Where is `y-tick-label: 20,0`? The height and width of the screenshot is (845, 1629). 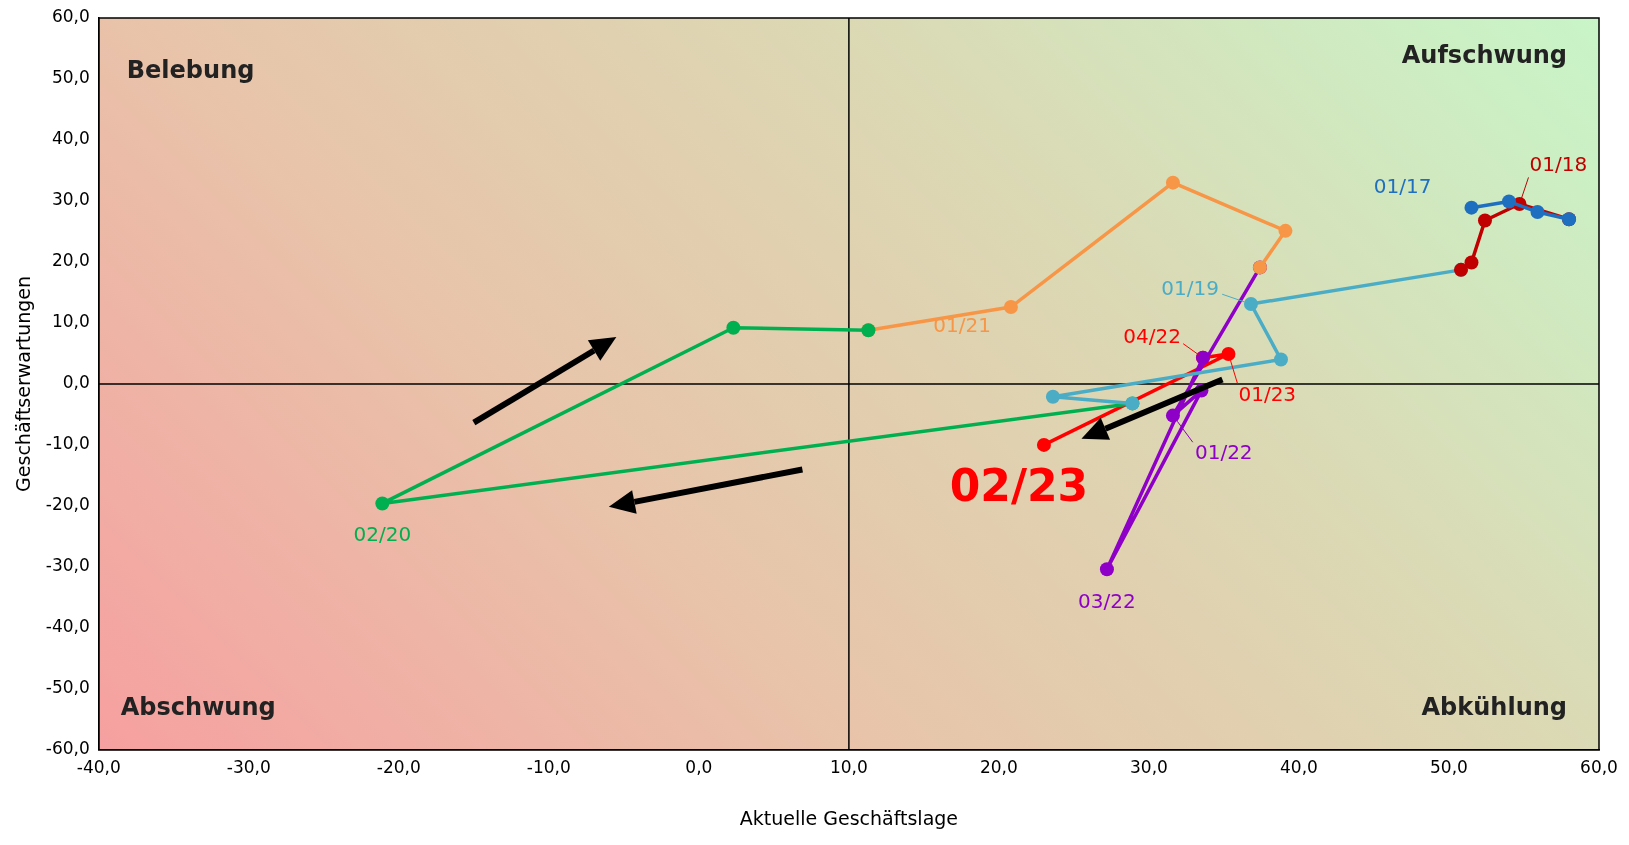 y-tick-label: 20,0 is located at coordinates (70, 260).